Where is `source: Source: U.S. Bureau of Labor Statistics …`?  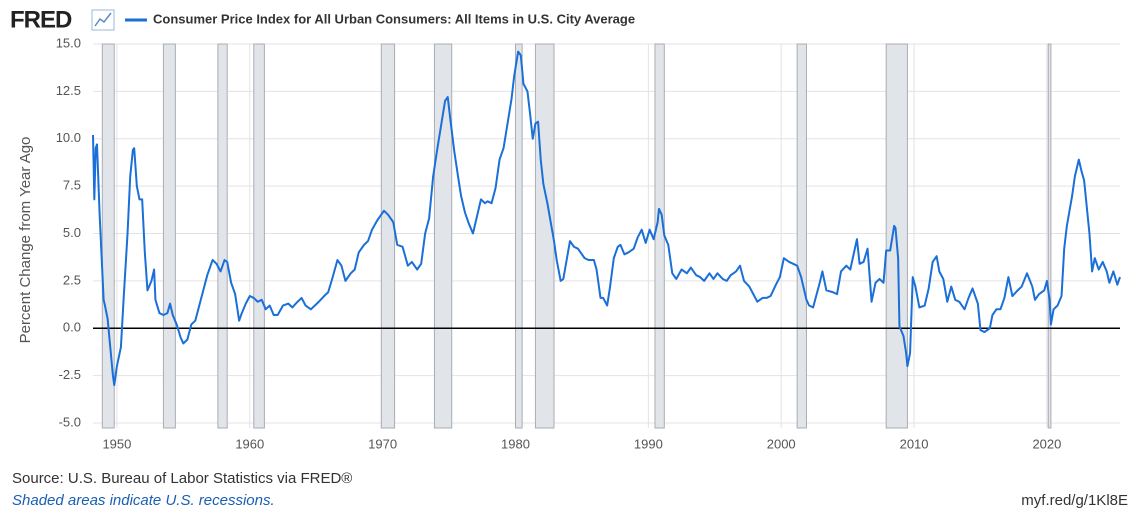
source: Source: U.S. Bureau of Labor Statistics … is located at coordinates (182, 478).